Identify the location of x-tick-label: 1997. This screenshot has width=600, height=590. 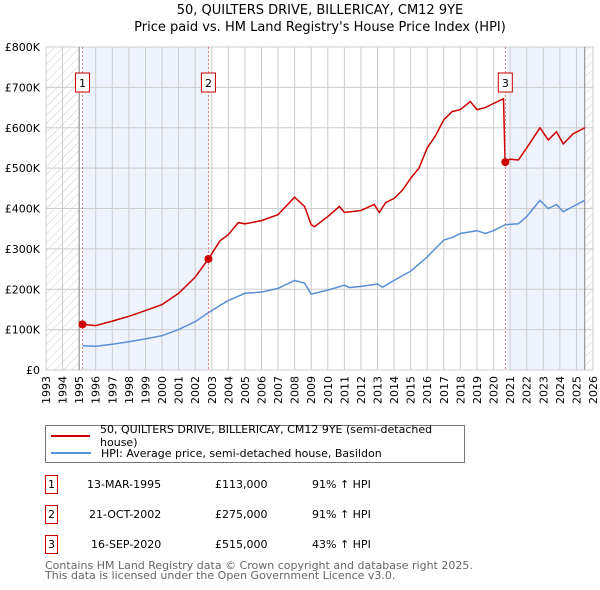
(112, 390).